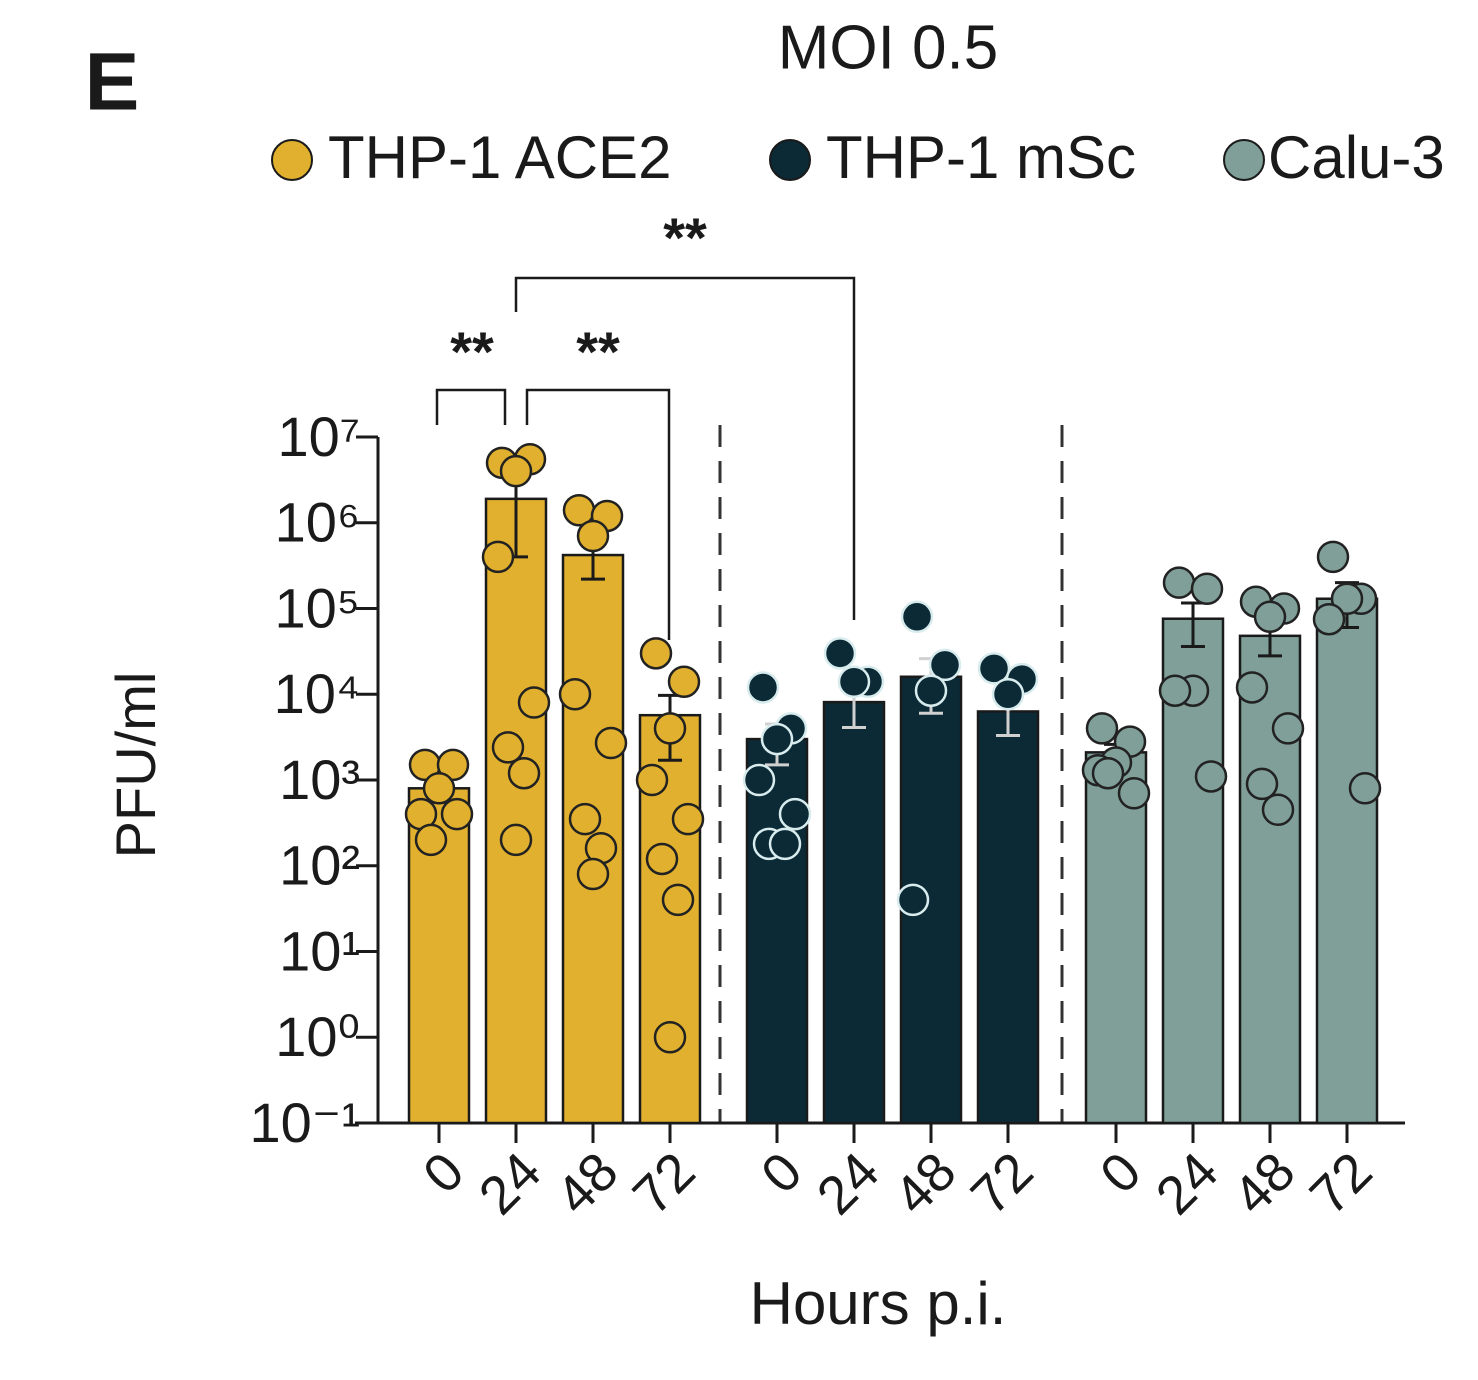 The image size is (1478, 1380). What do you see at coordinates (112, 82) in the screenshot?
I see `panel-label: E` at bounding box center [112, 82].